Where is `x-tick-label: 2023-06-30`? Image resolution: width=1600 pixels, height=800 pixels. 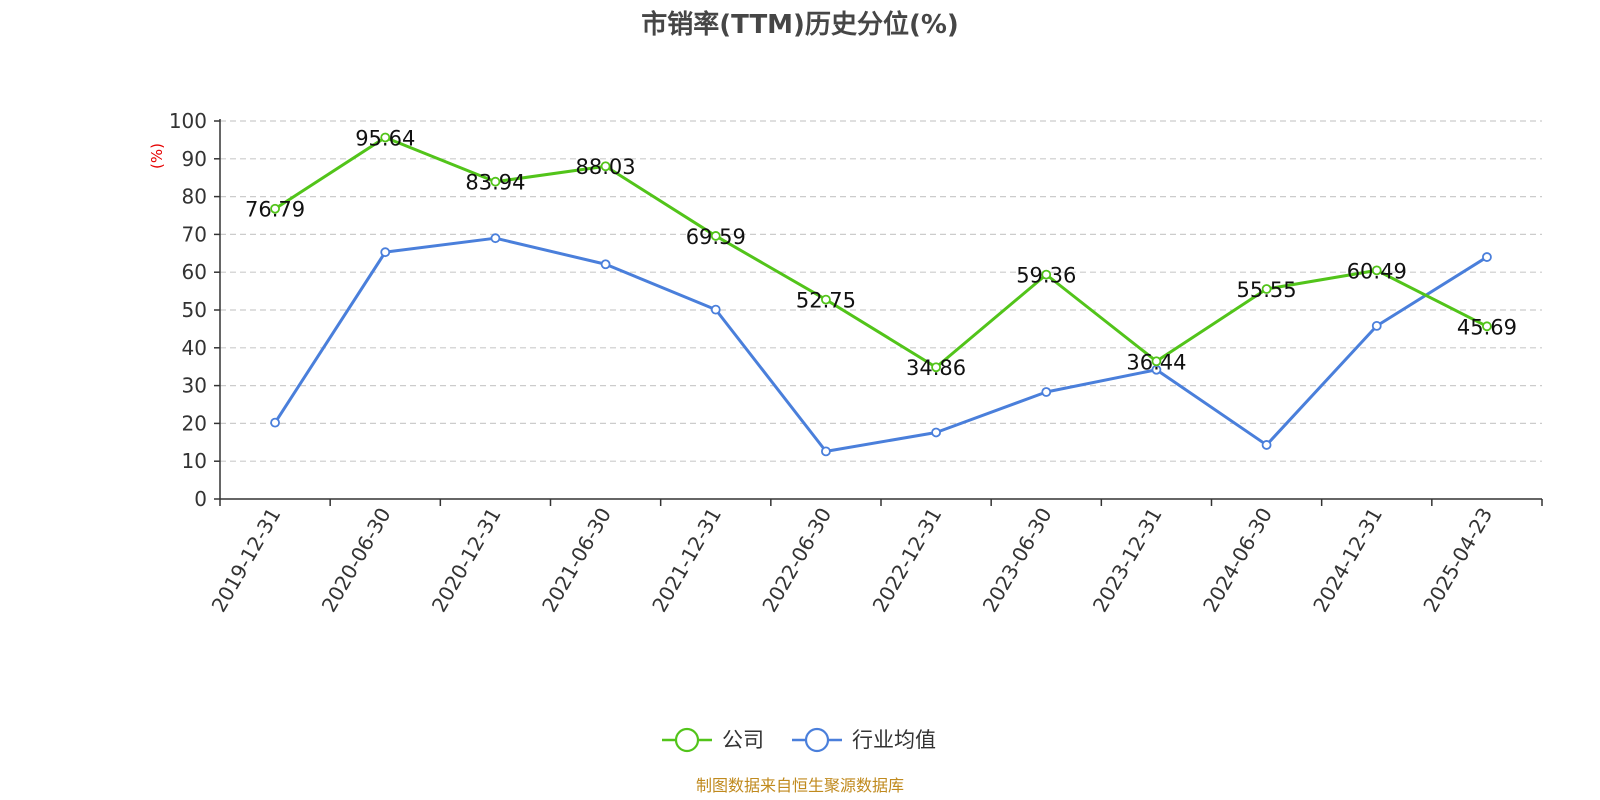
x-tick-label: 2023-06-30 is located at coordinates (1017, 560).